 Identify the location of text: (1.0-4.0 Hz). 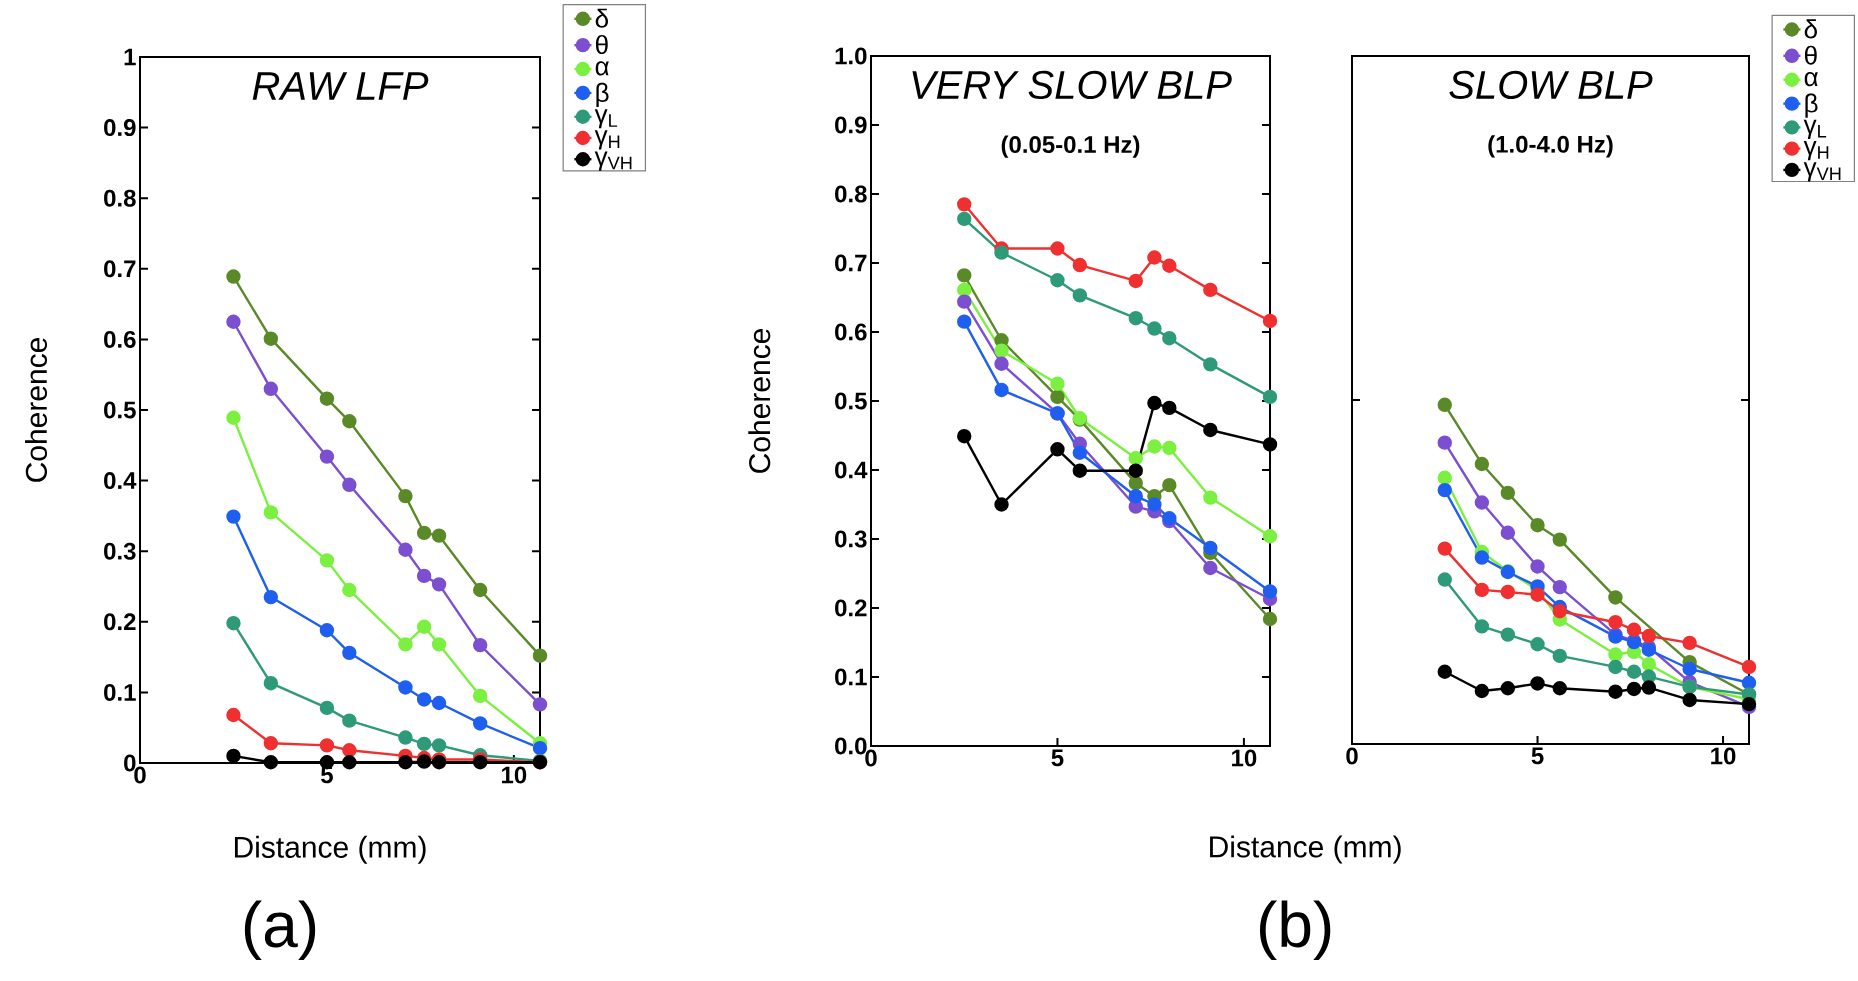
(1550, 146).